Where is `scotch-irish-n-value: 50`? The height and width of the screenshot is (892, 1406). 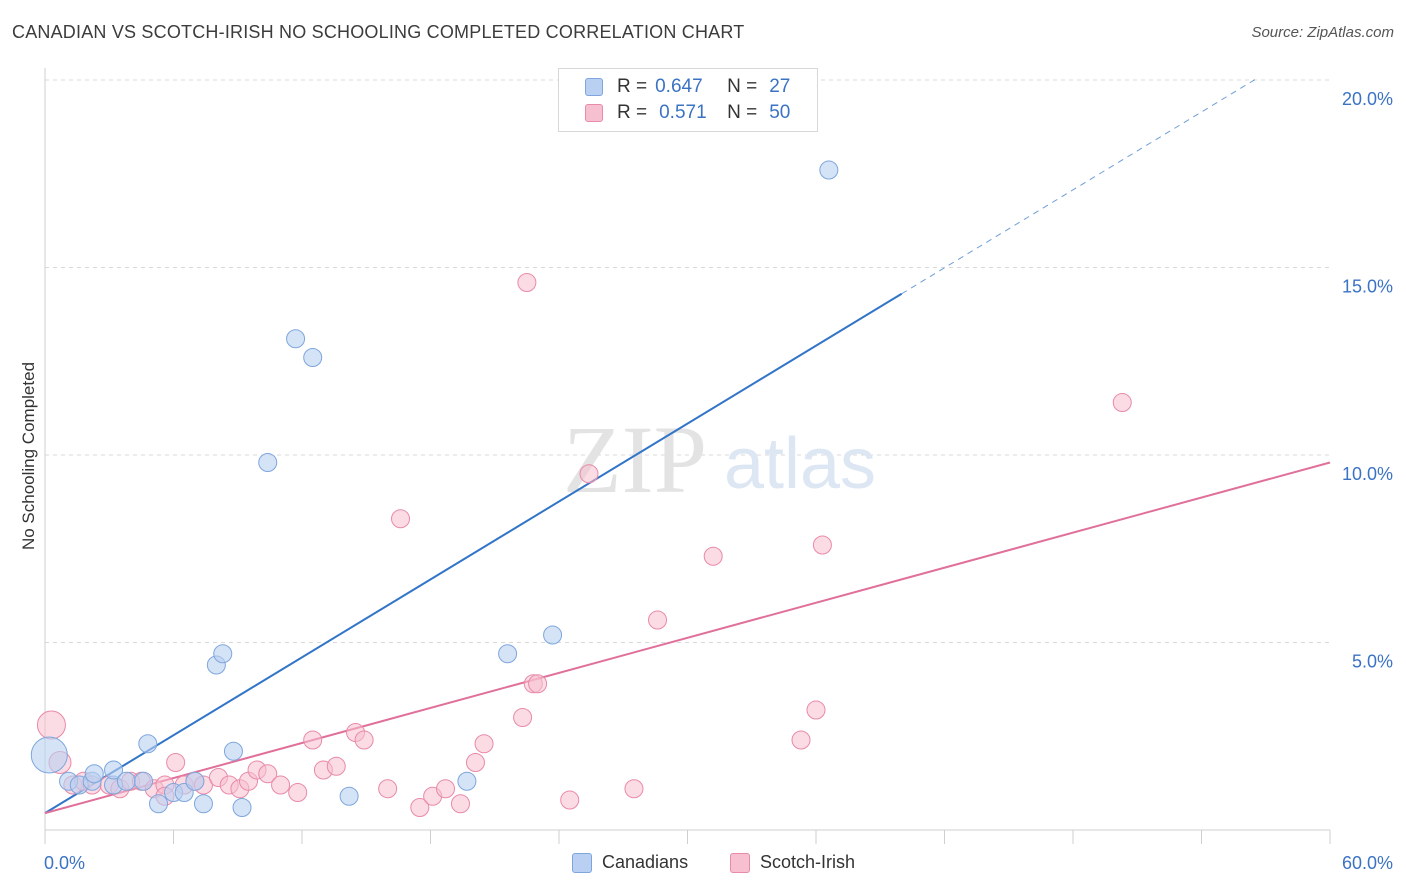
scotch-irish-n-value: 50 is located at coordinates (780, 112).